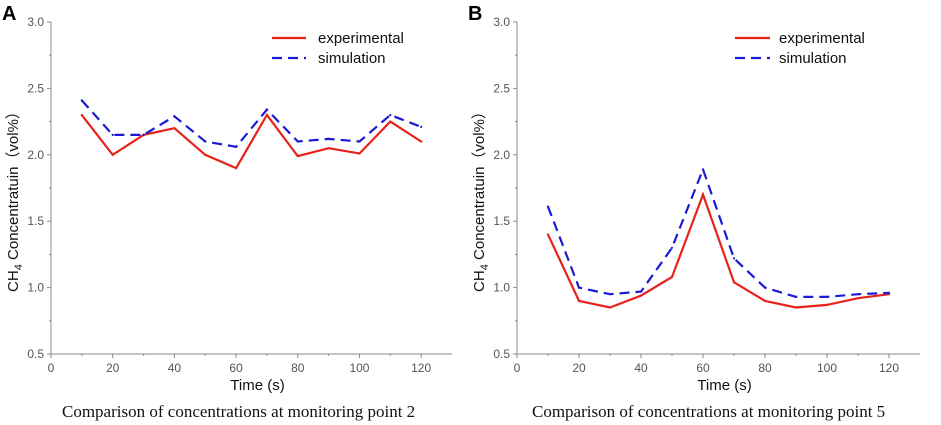 This screenshot has width=941, height=425. Describe the element at coordinates (9, 14) in the screenshot. I see `panel-label: A` at that location.